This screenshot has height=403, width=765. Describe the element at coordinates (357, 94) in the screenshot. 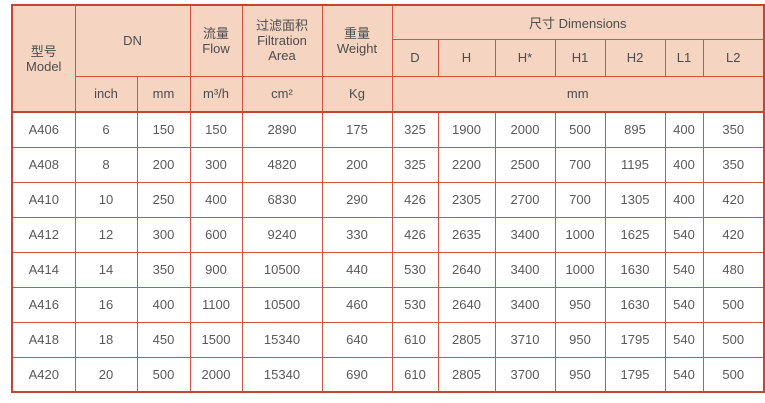

I see `header-cell-unit-weight: Kg` at that location.